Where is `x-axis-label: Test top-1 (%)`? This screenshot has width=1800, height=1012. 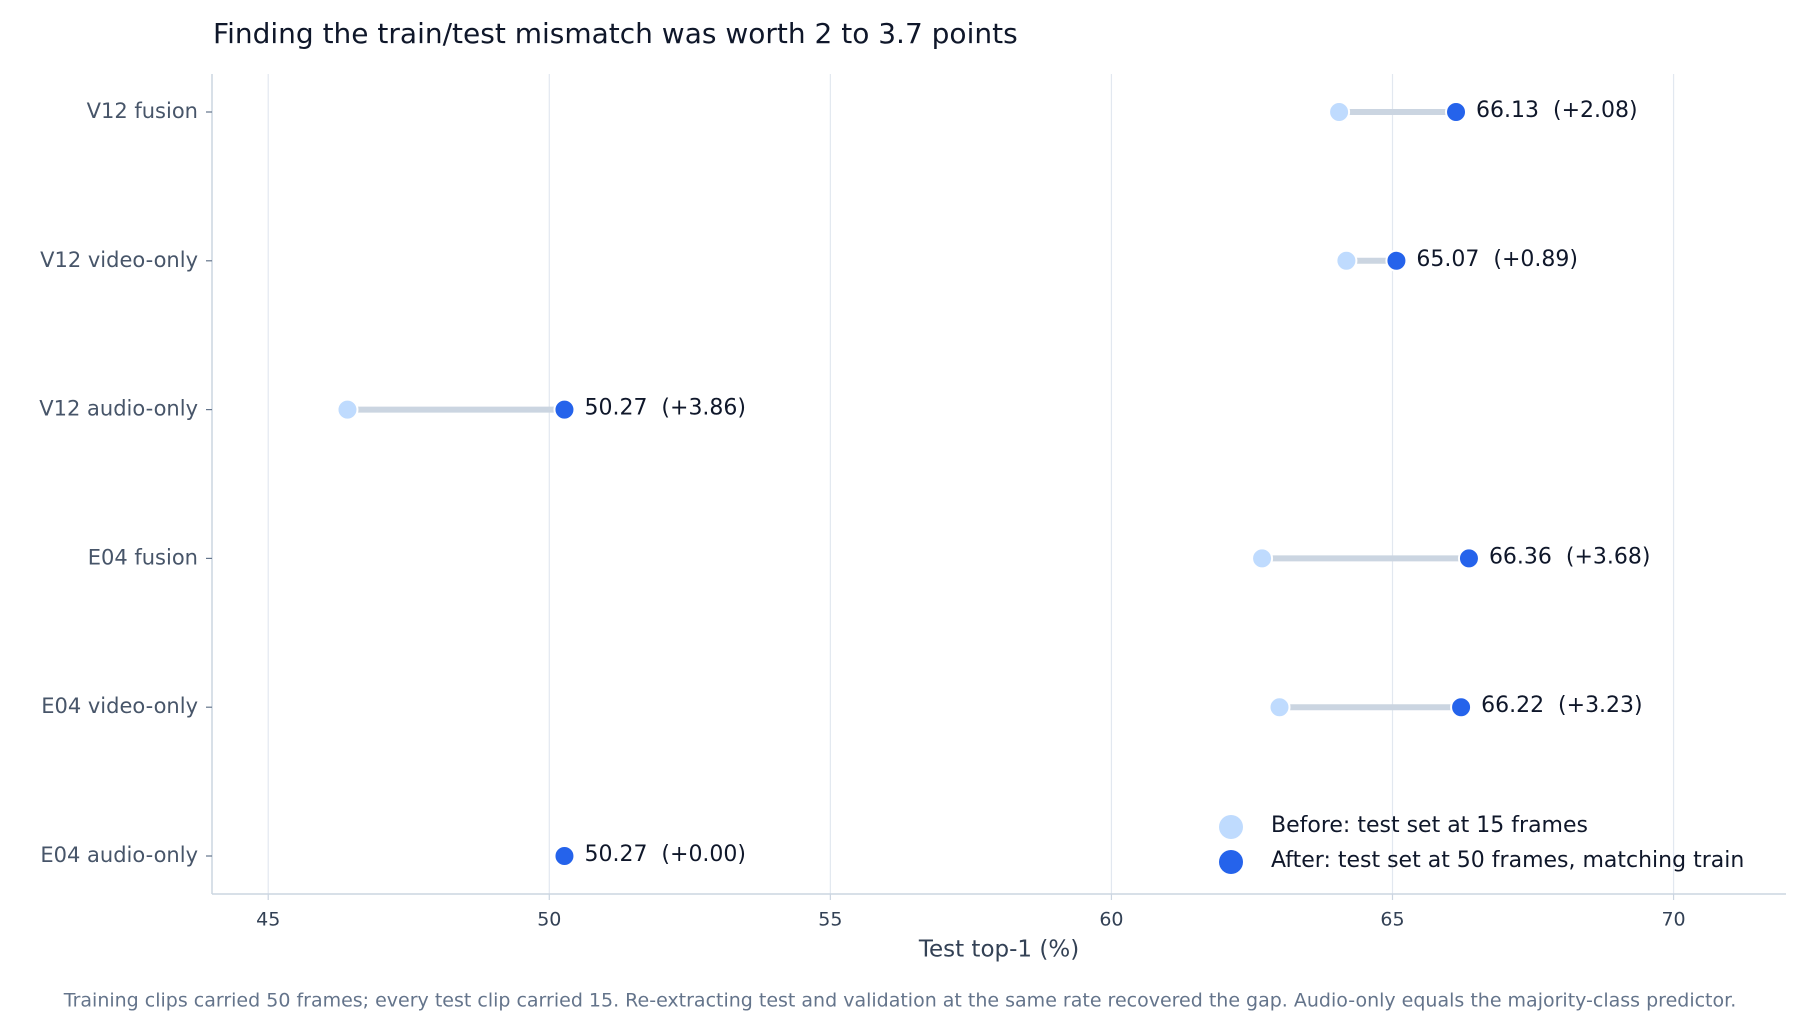 x-axis-label: Test top-1 (%) is located at coordinates (998, 950).